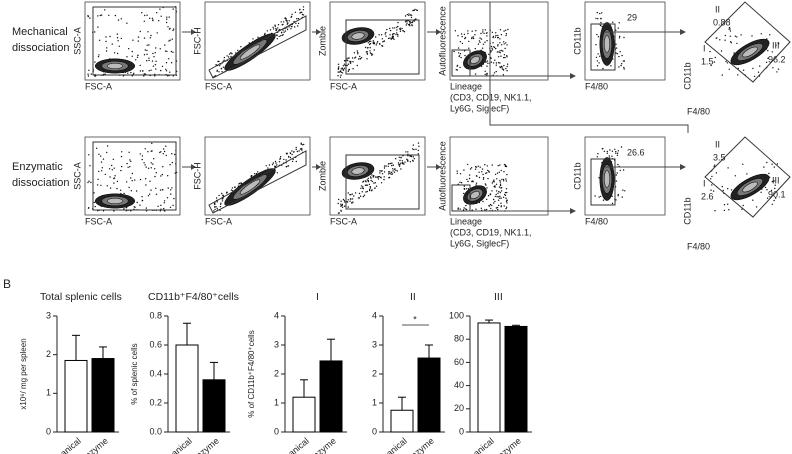 The height and width of the screenshot is (454, 792). What do you see at coordinates (343, 221) in the screenshot?
I see `x-axis-label: FSC-A` at bounding box center [343, 221].